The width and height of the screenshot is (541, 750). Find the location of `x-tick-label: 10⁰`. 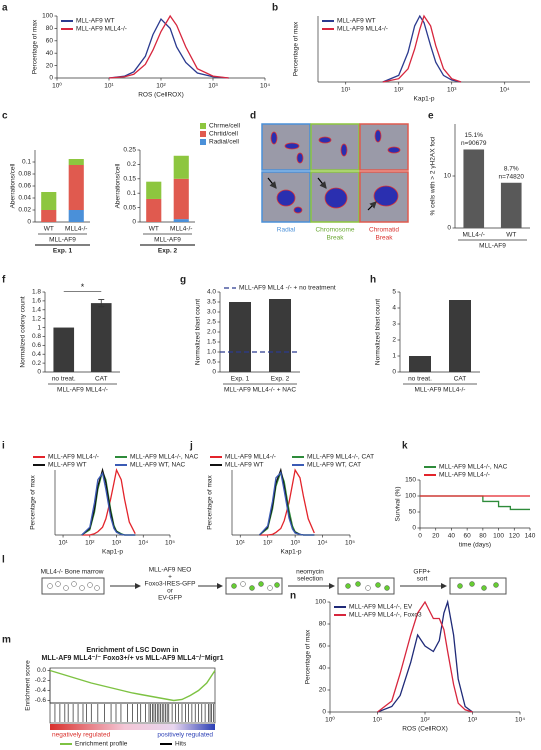

x-tick-label: 10⁰ is located at coordinates (330, 720).